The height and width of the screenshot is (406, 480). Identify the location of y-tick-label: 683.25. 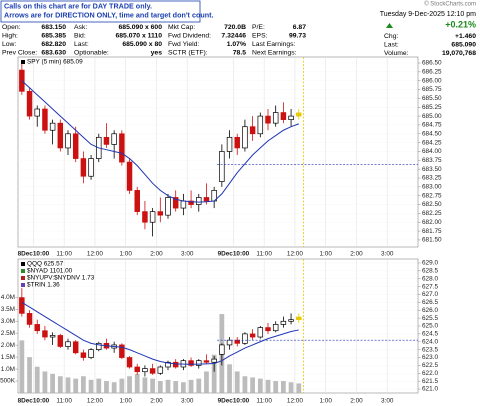
(432, 178).